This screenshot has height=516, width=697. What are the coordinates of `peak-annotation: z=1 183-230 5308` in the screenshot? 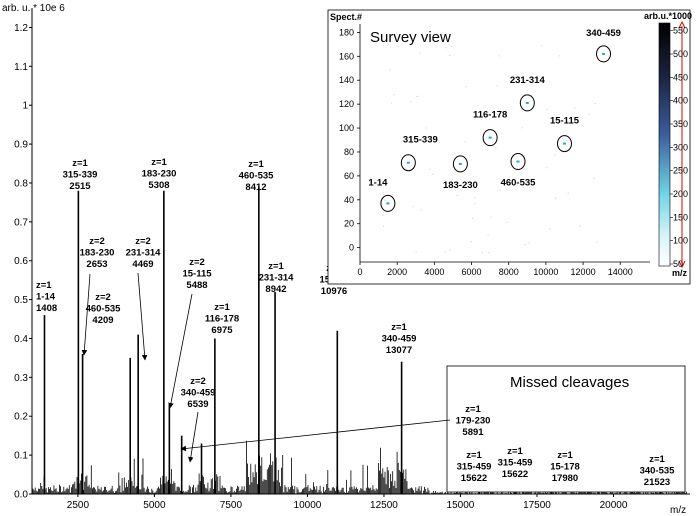 It's located at (159, 174).